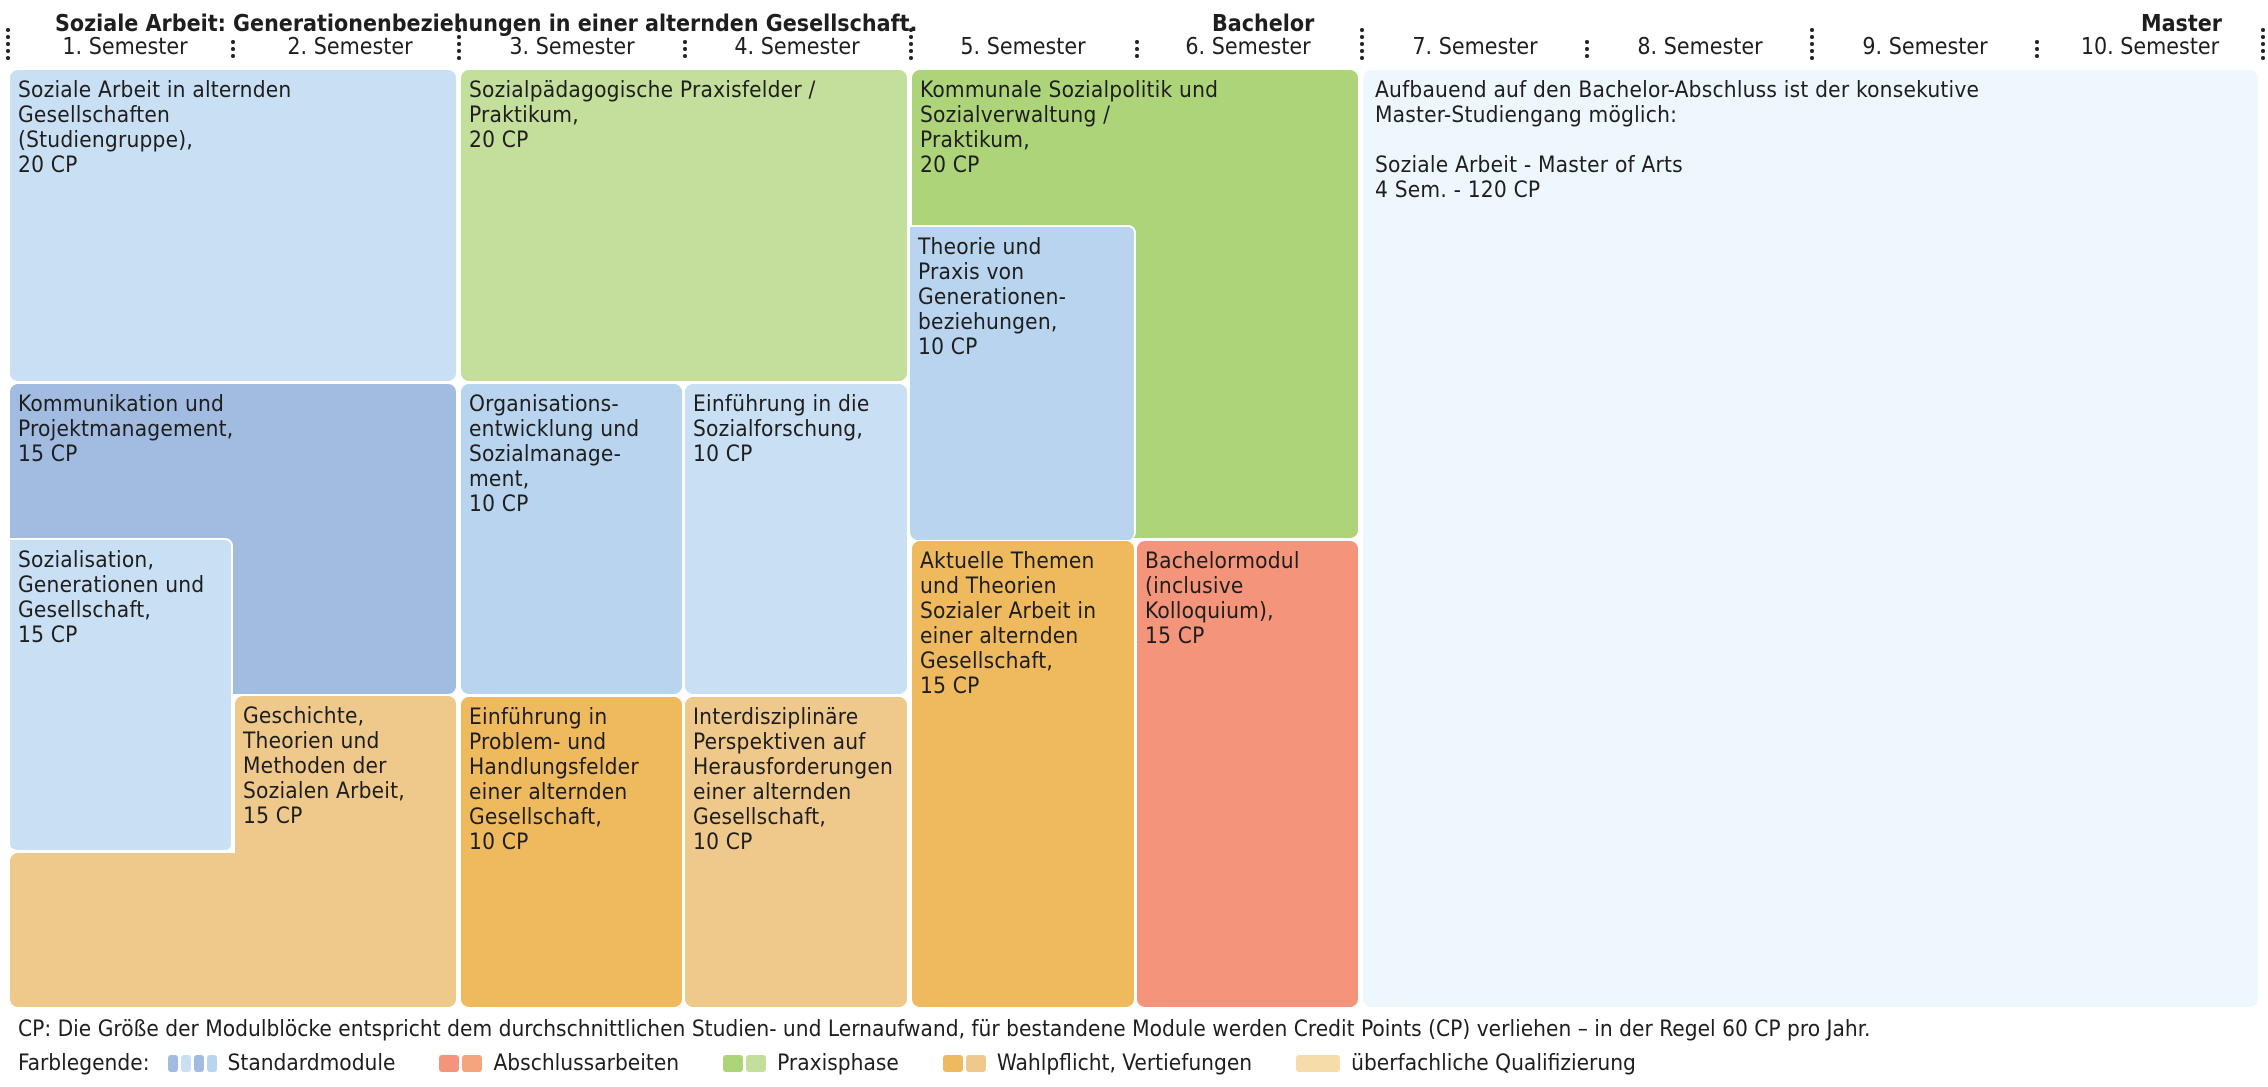 The width and height of the screenshot is (2268, 1087). Describe the element at coordinates (1700, 47) in the screenshot. I see `semester-8-label: 8. Semester` at that location.